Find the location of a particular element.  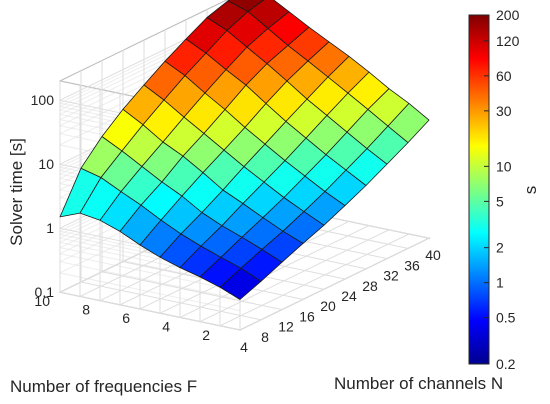

y-tick-label: 10 is located at coordinates (42, 301).